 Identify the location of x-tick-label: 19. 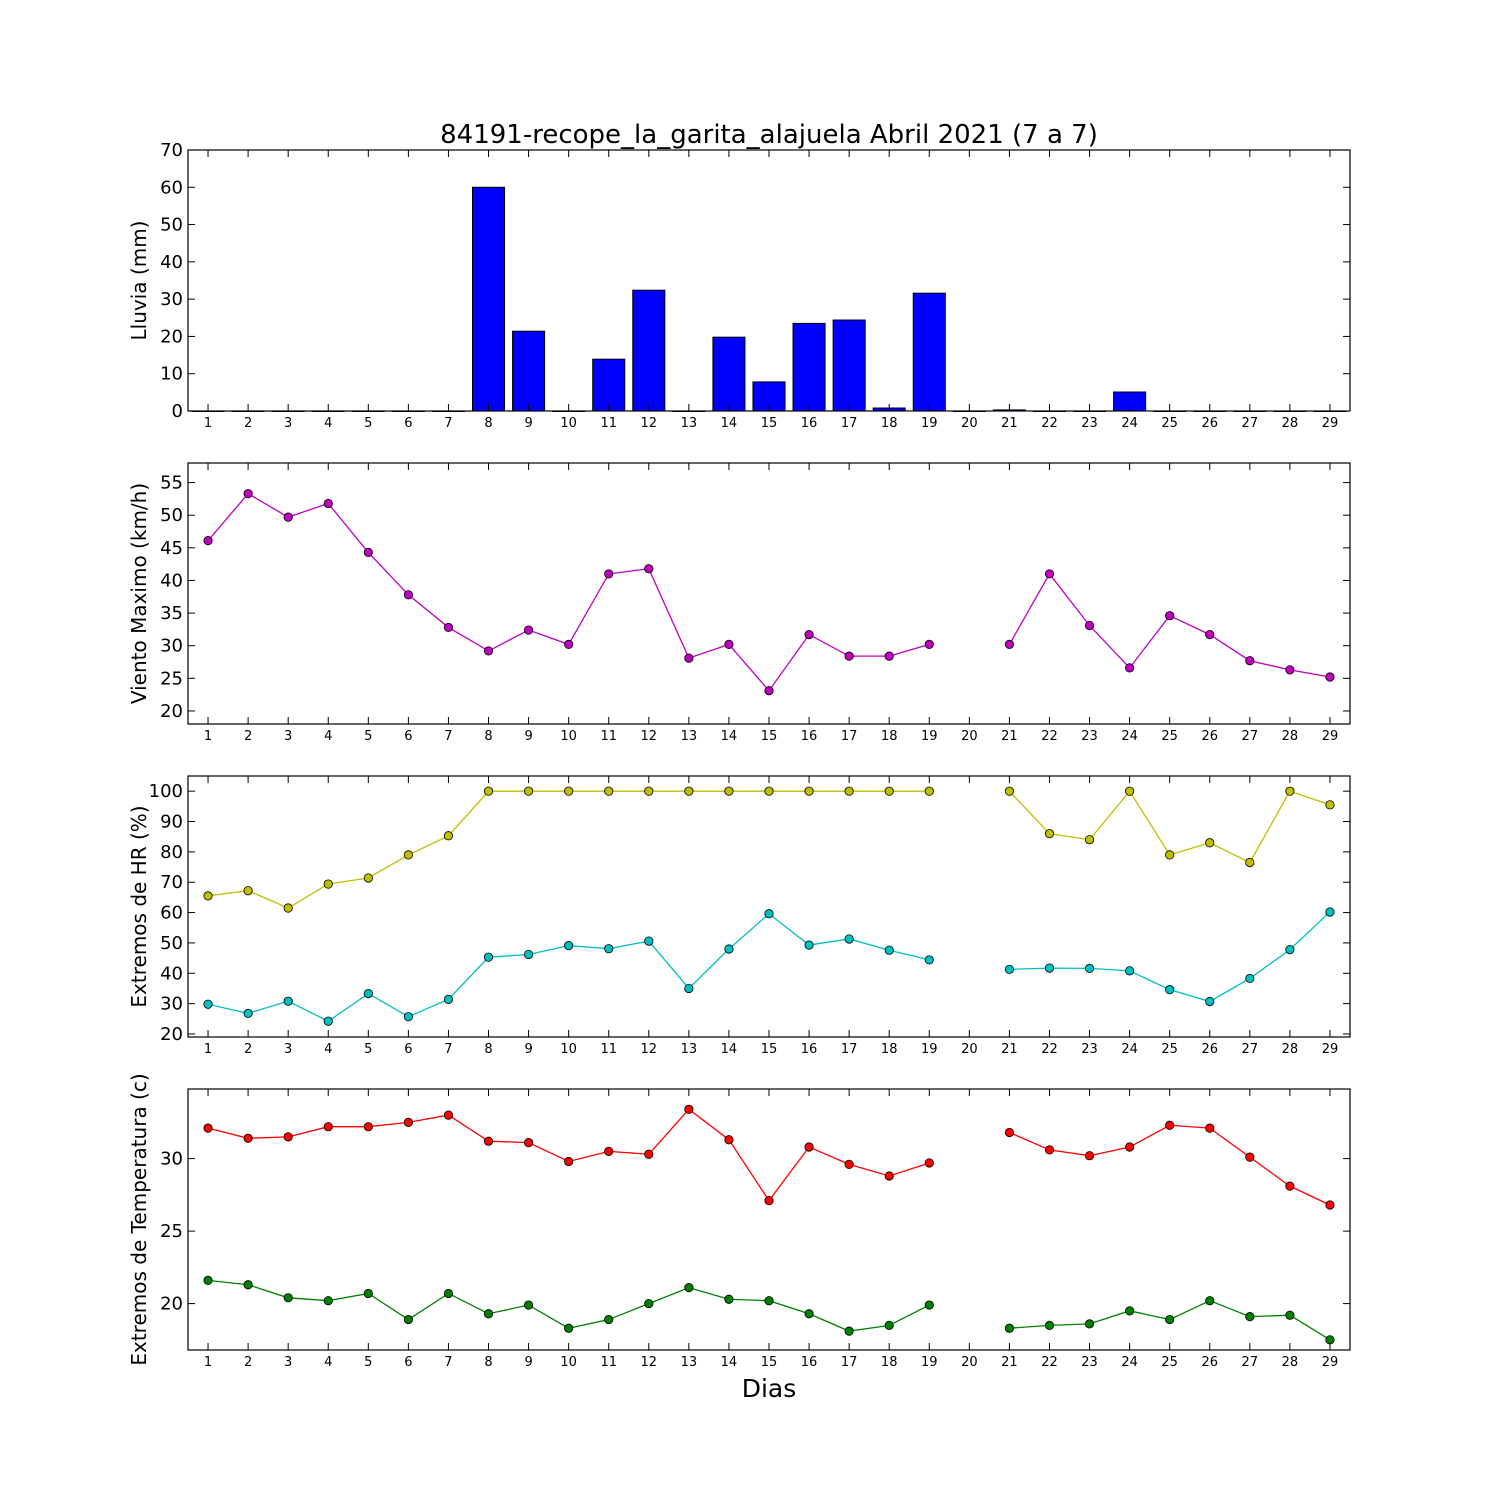
(929, 736).